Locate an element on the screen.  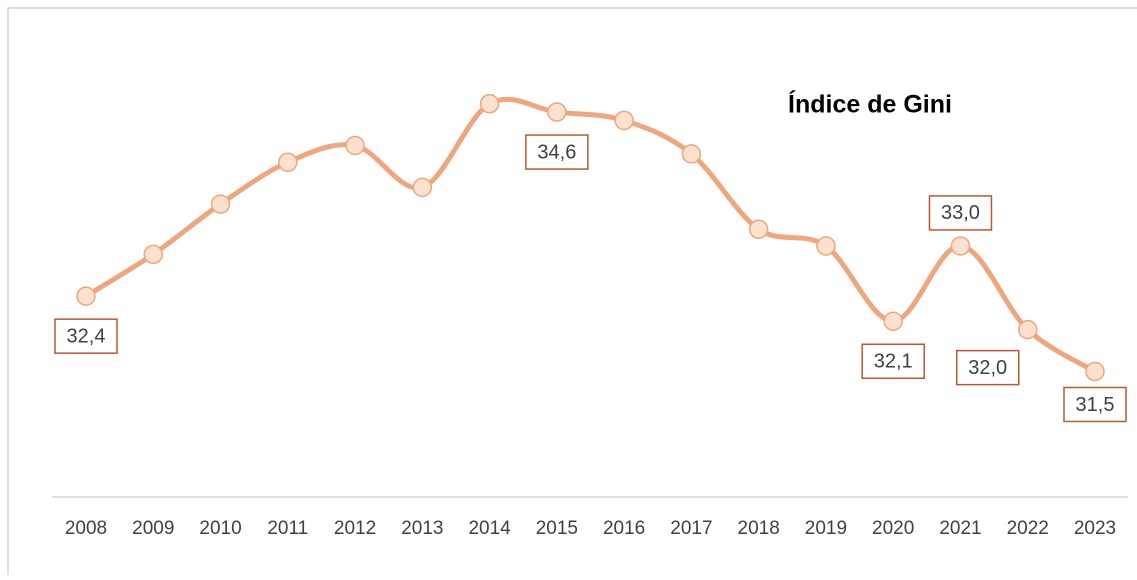
x-tick-label: 2017 is located at coordinates (691, 528).